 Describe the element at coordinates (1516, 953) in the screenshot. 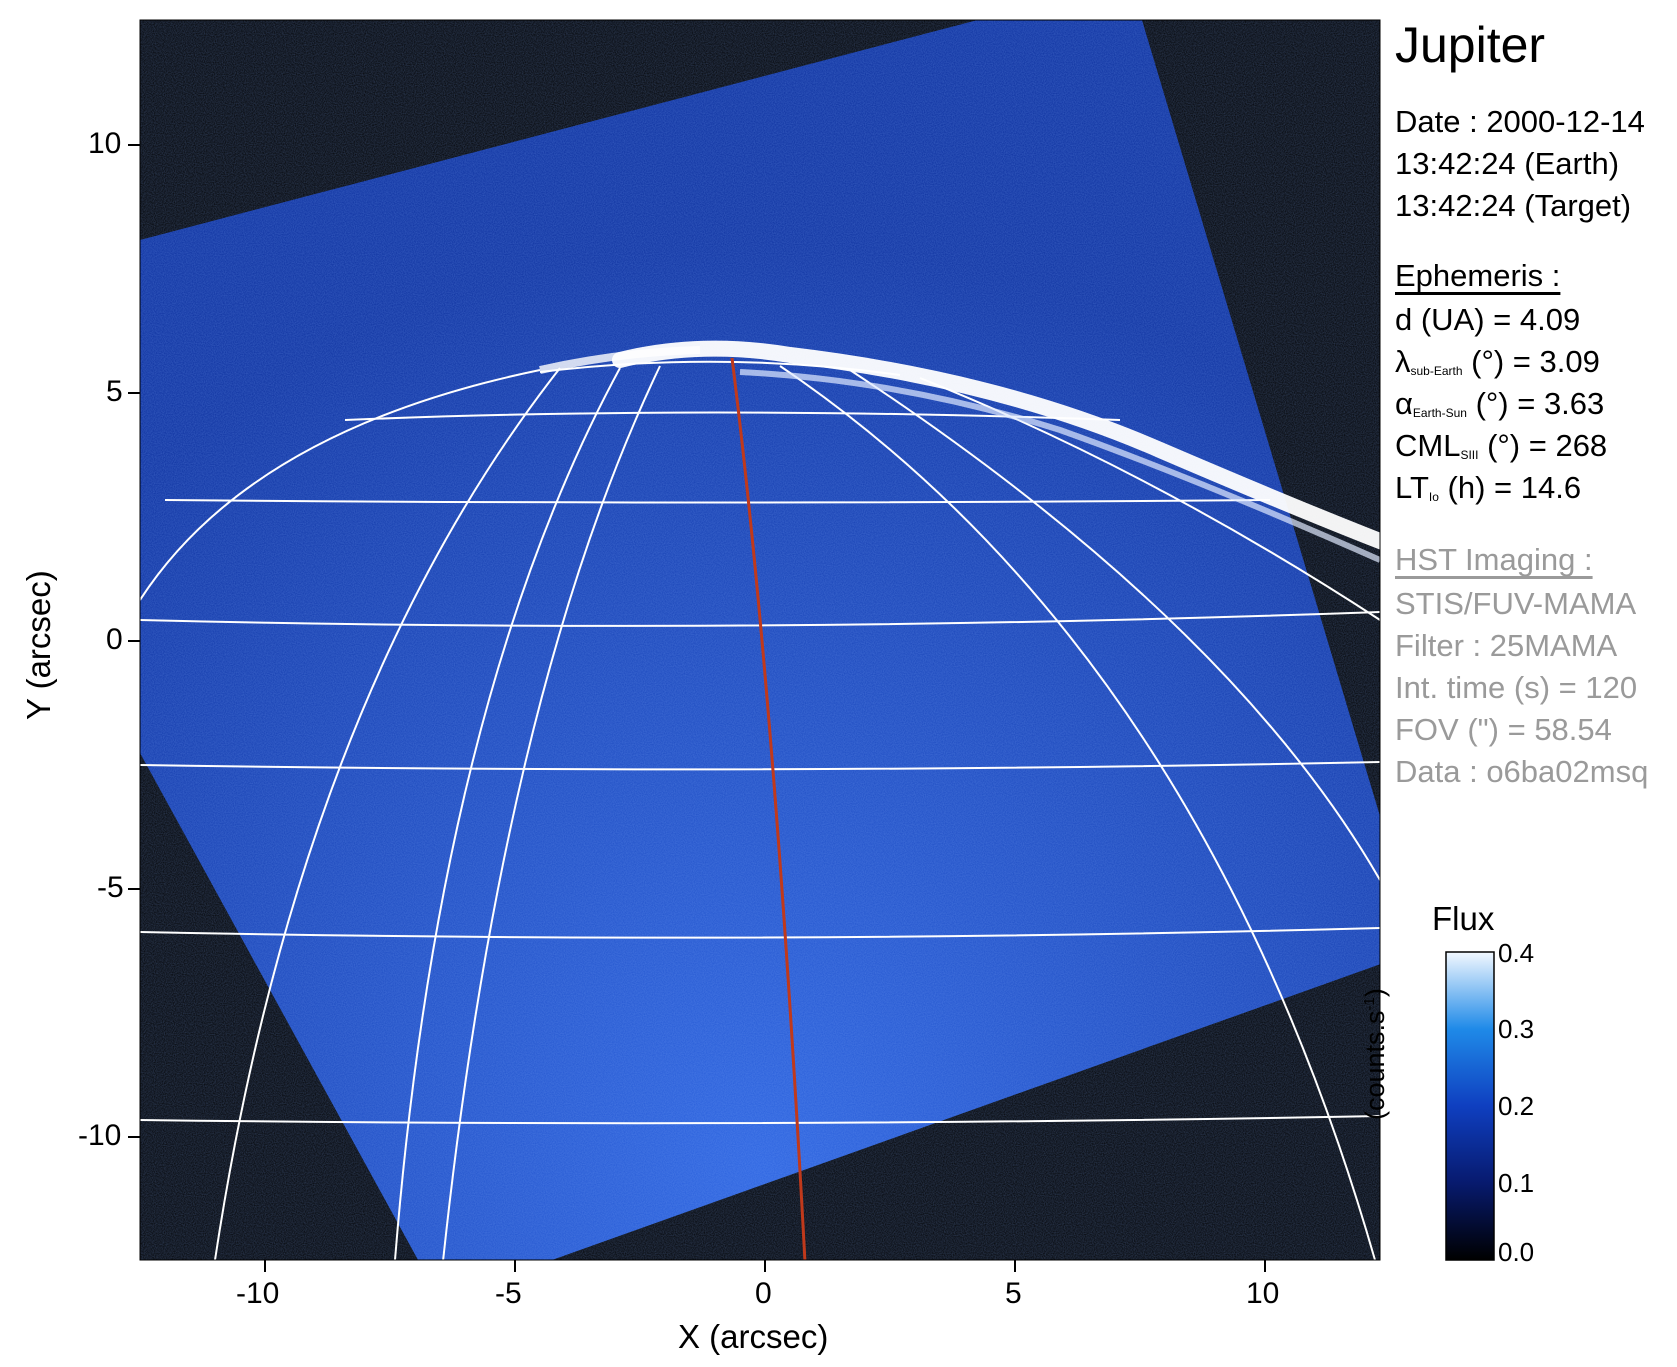

I see `colorbar-tick: 0.4` at that location.